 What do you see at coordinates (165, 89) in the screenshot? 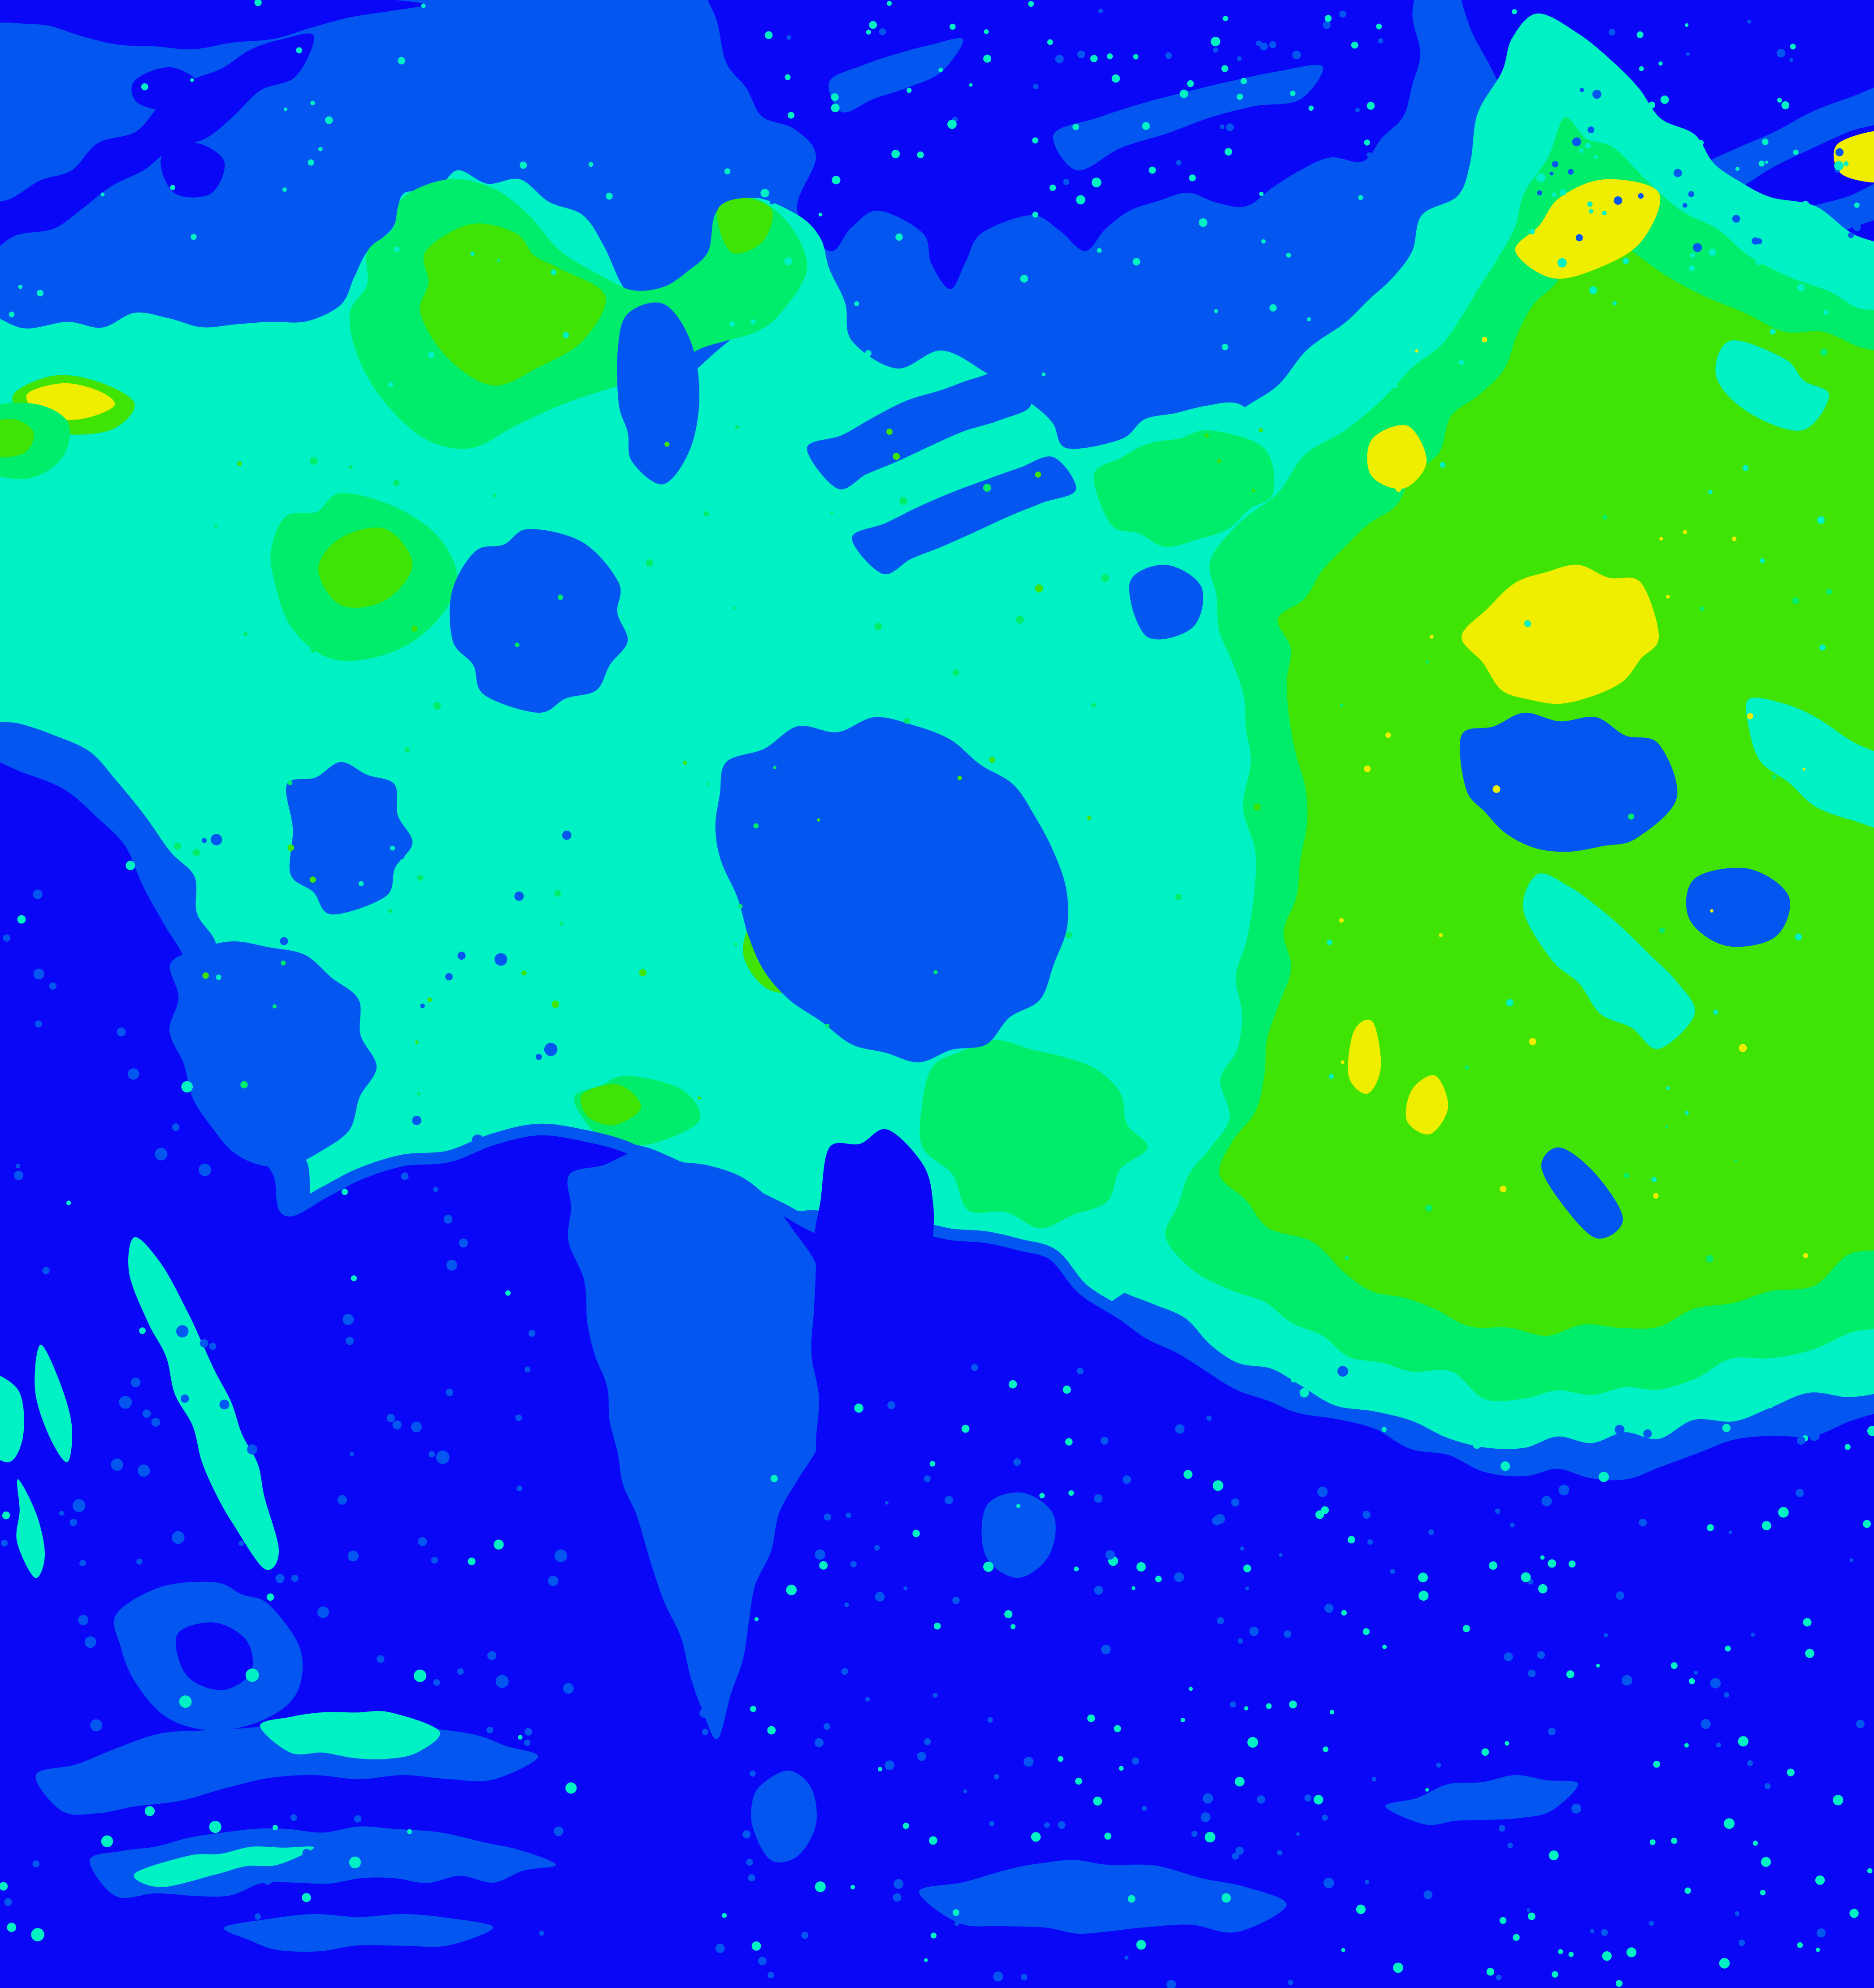
I see `top-left-dark-patch-a-region` at bounding box center [165, 89].